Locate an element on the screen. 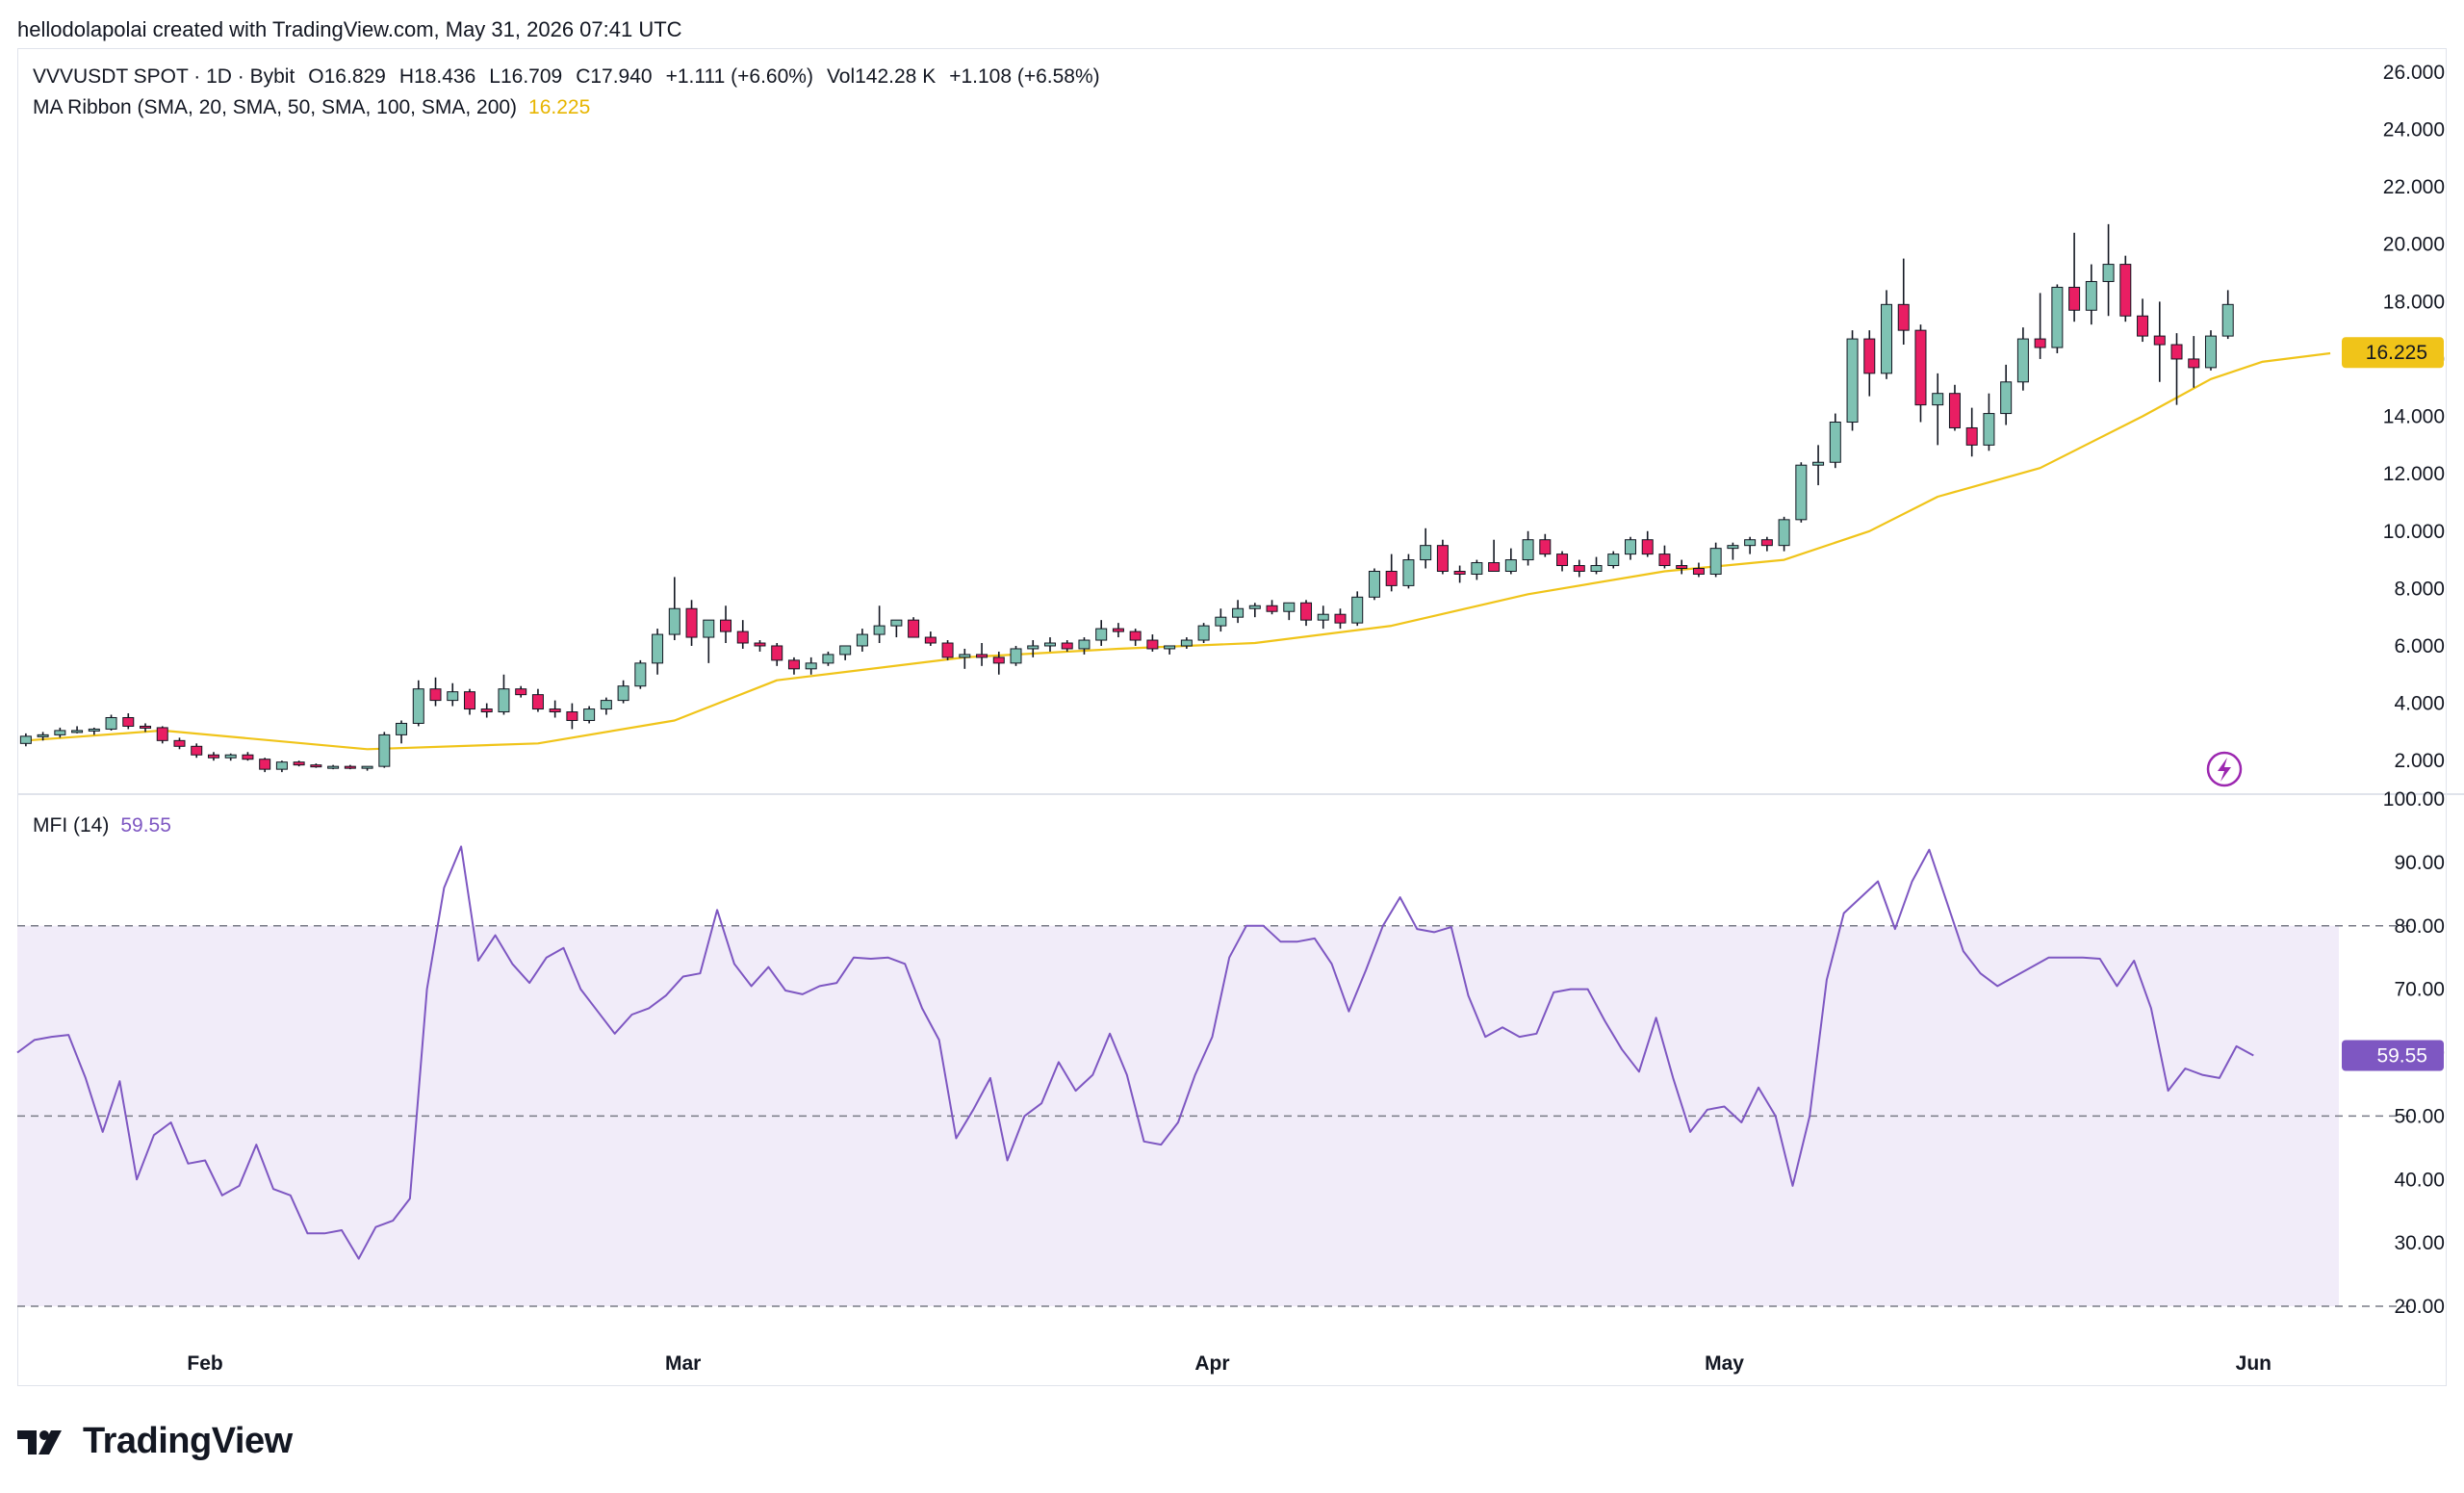 The width and height of the screenshot is (2464, 1493). price-axis-label: 18.000 is located at coordinates (2414, 302).